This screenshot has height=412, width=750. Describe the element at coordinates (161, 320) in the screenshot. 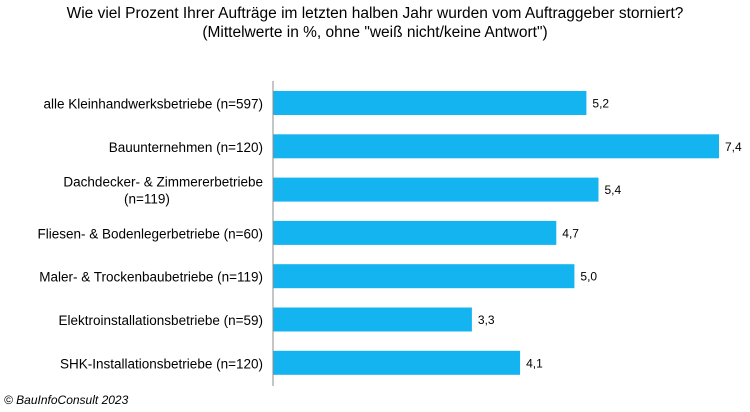

I see `category-label-5: Elektroinstallationsbetriebe (n=59)` at that location.